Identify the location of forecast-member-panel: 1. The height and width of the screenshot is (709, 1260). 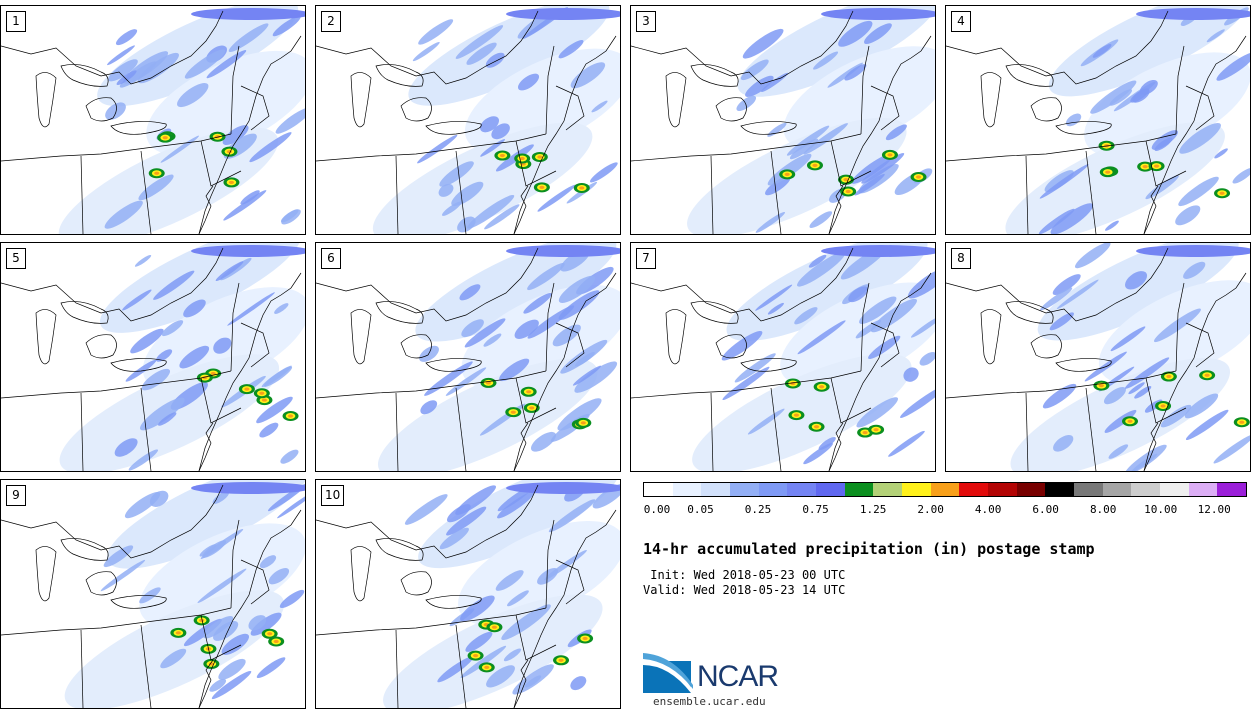
(153, 120).